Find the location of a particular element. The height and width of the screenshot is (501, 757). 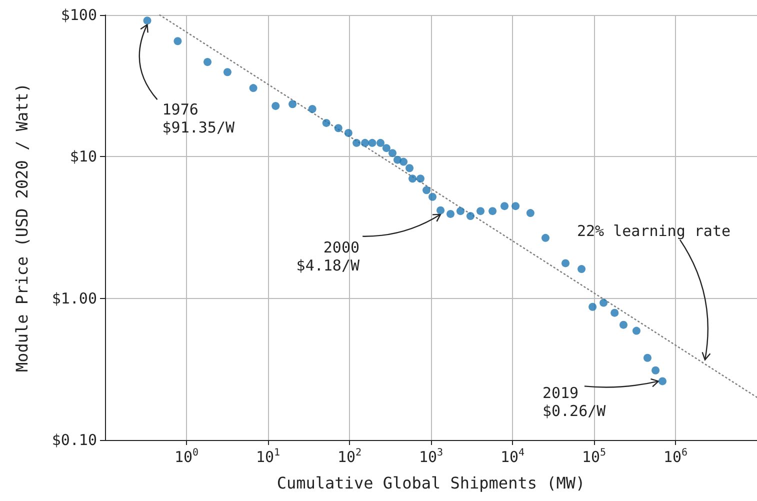

y-tick-label: $10 is located at coordinates (83, 157).